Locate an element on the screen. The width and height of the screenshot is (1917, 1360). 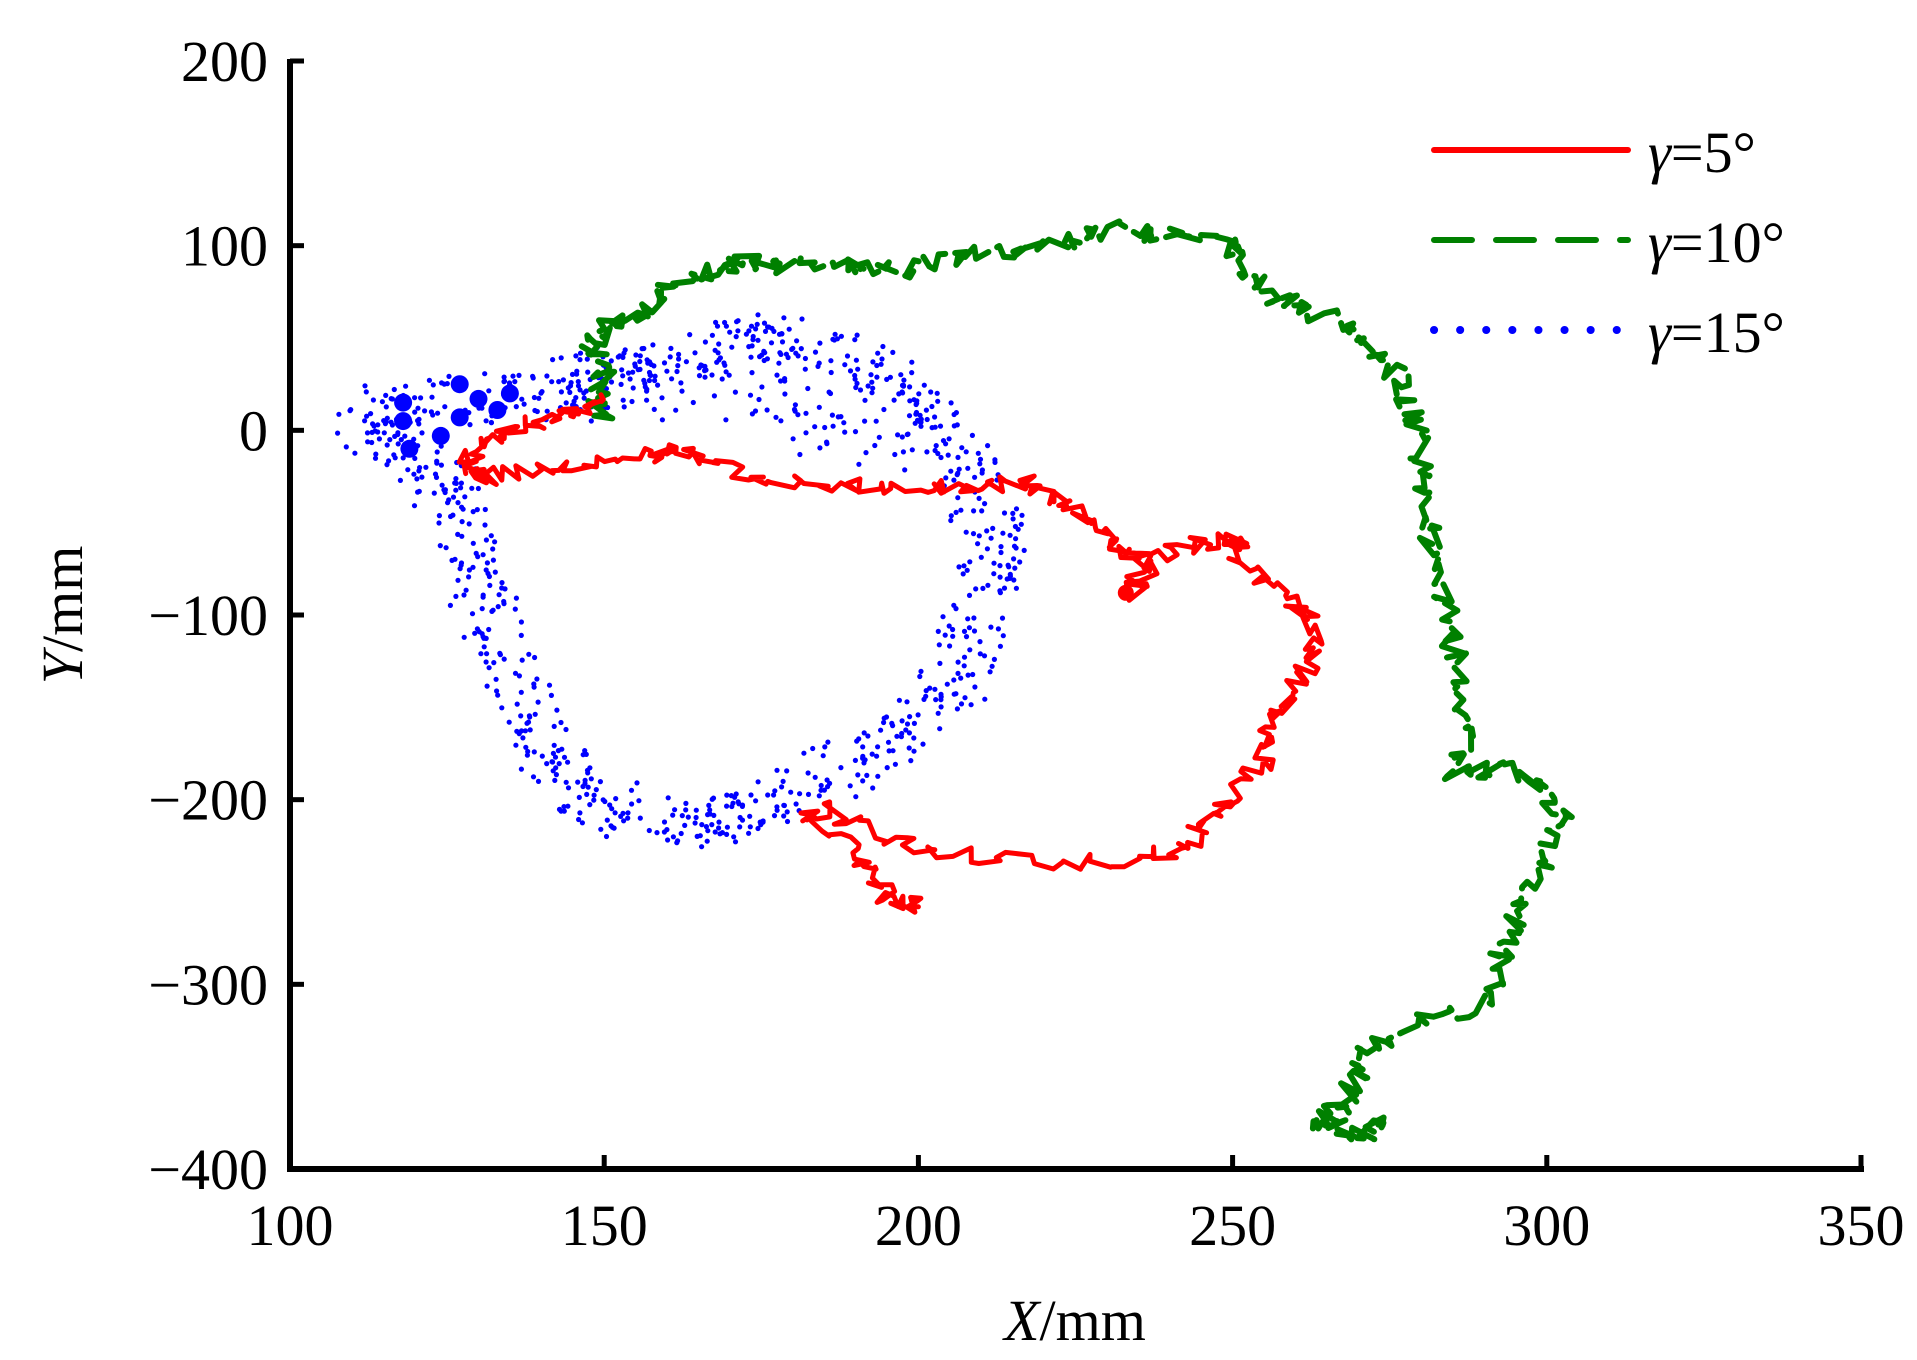
x-tick-label: 150 is located at coordinates (604, 1225).